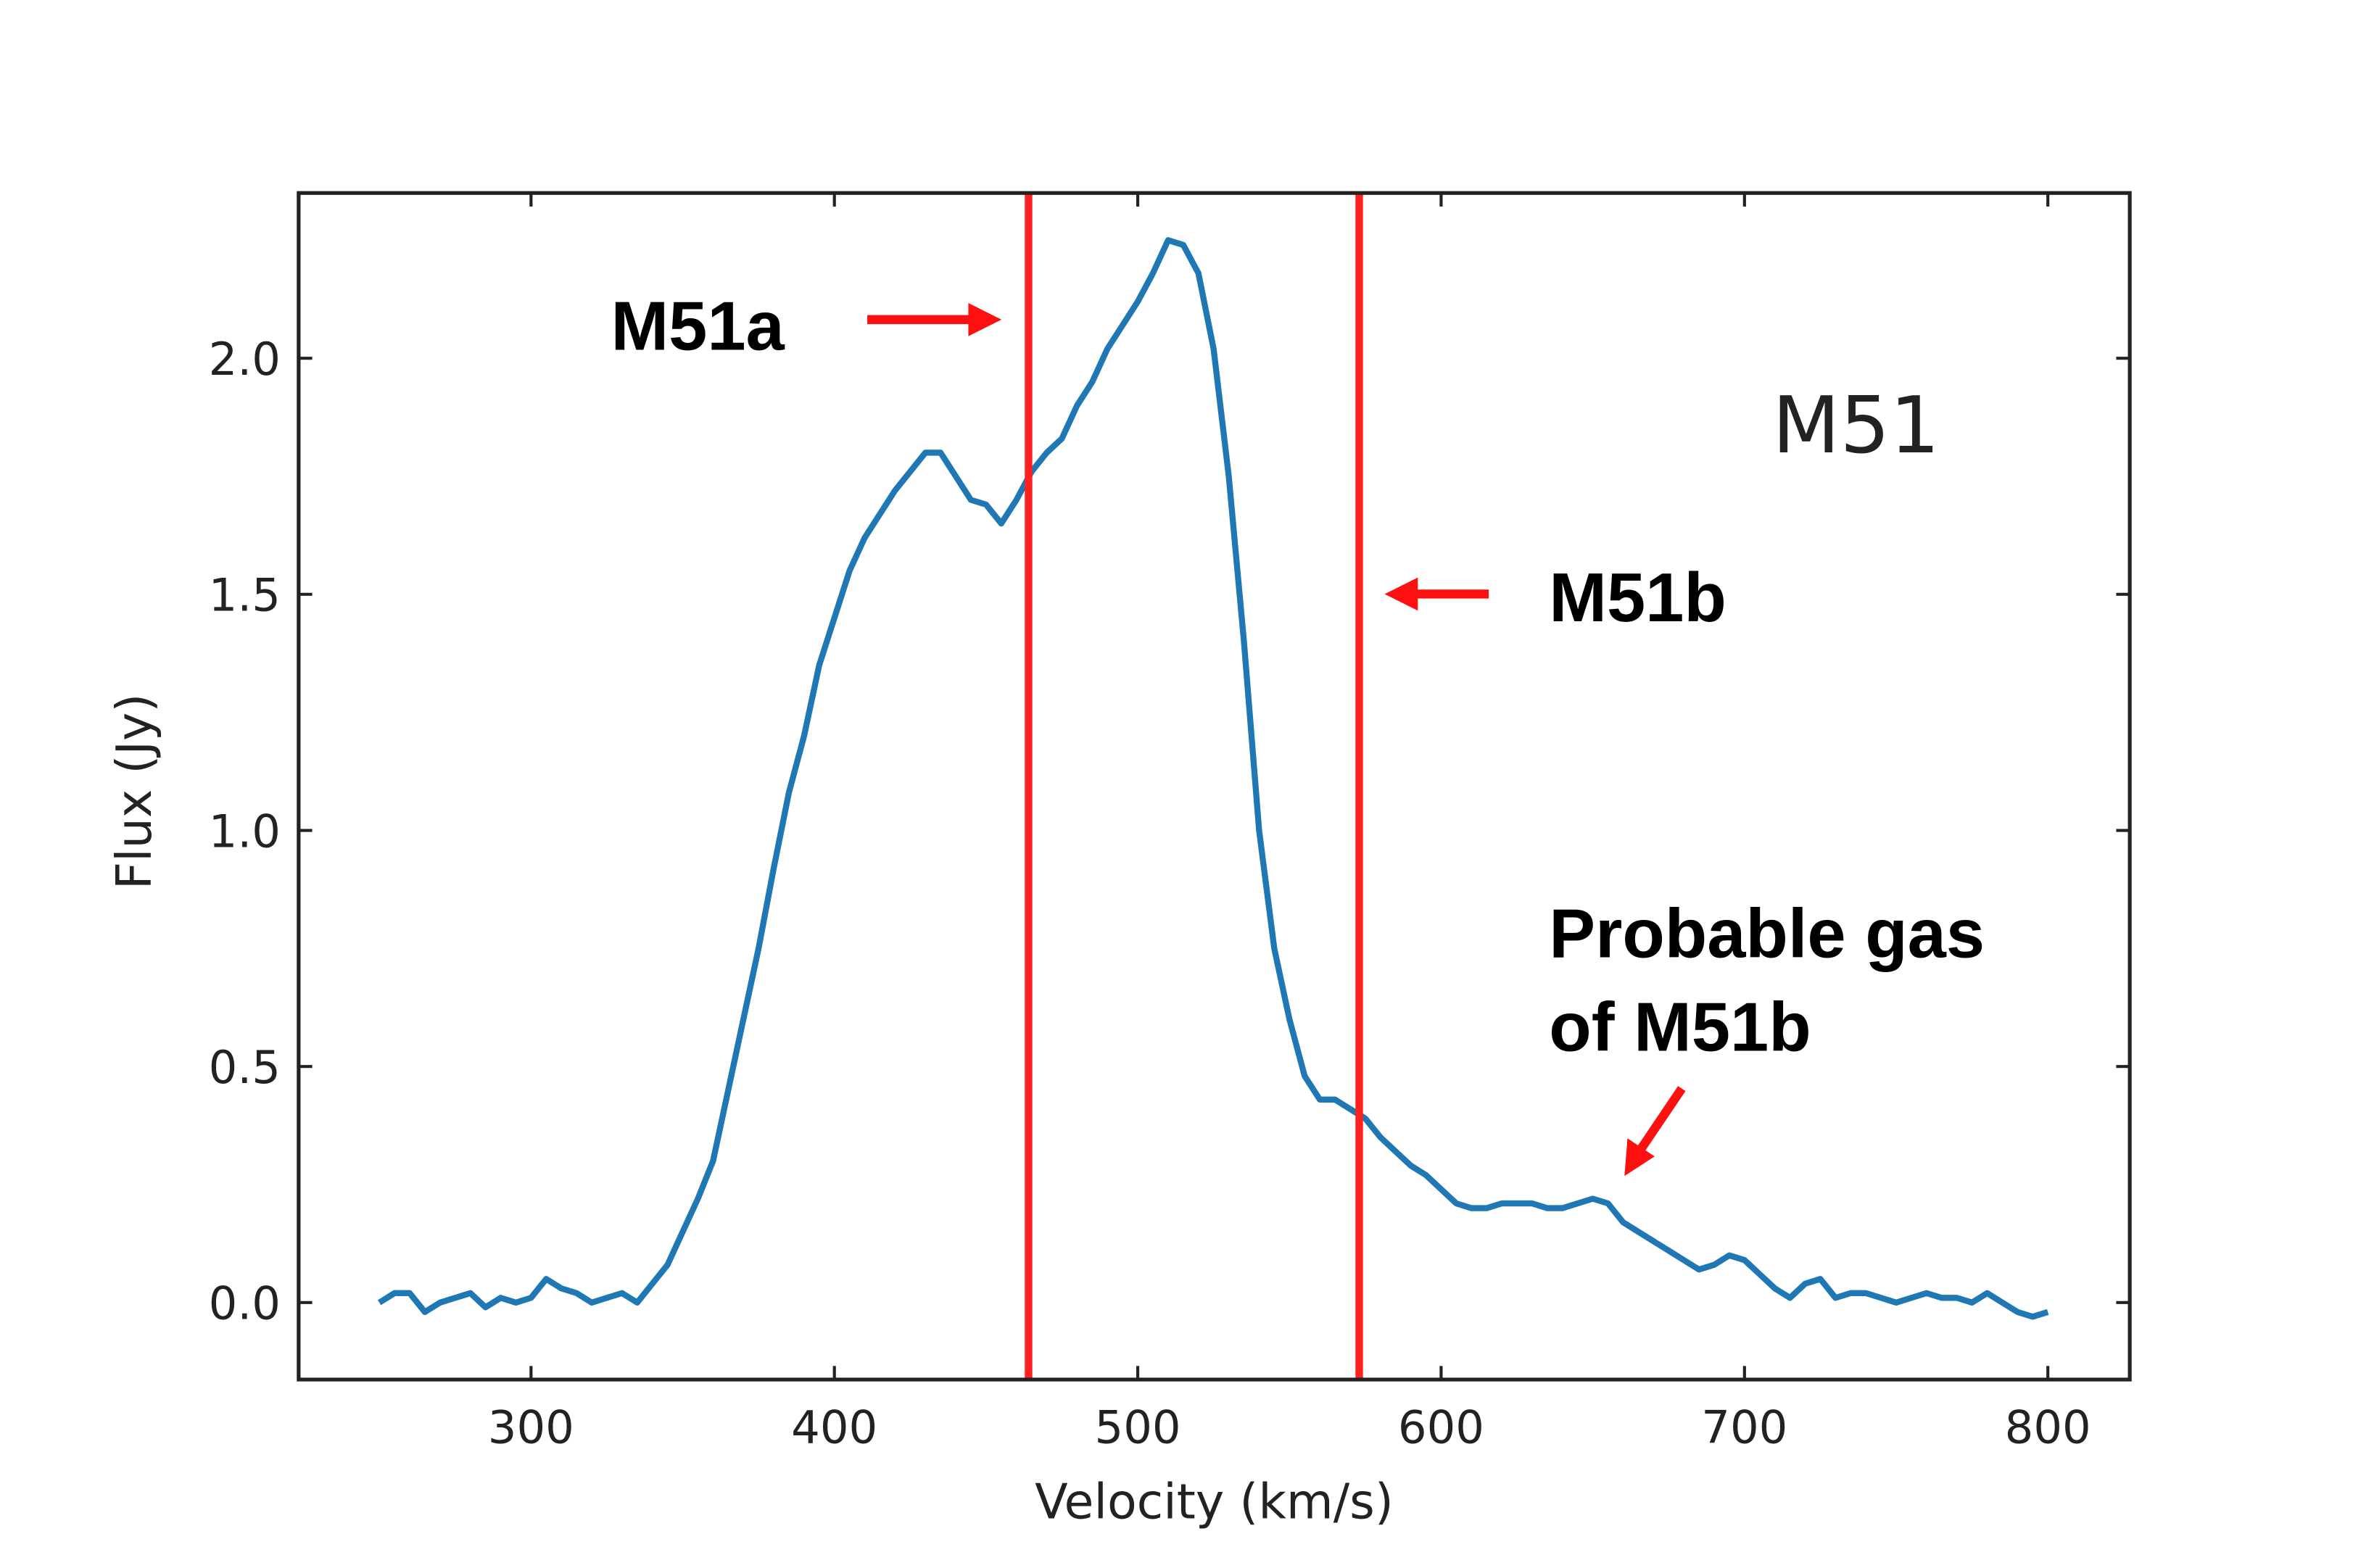  What do you see at coordinates (1138, 1427) in the screenshot?
I see `x-tick-label: 500` at bounding box center [1138, 1427].